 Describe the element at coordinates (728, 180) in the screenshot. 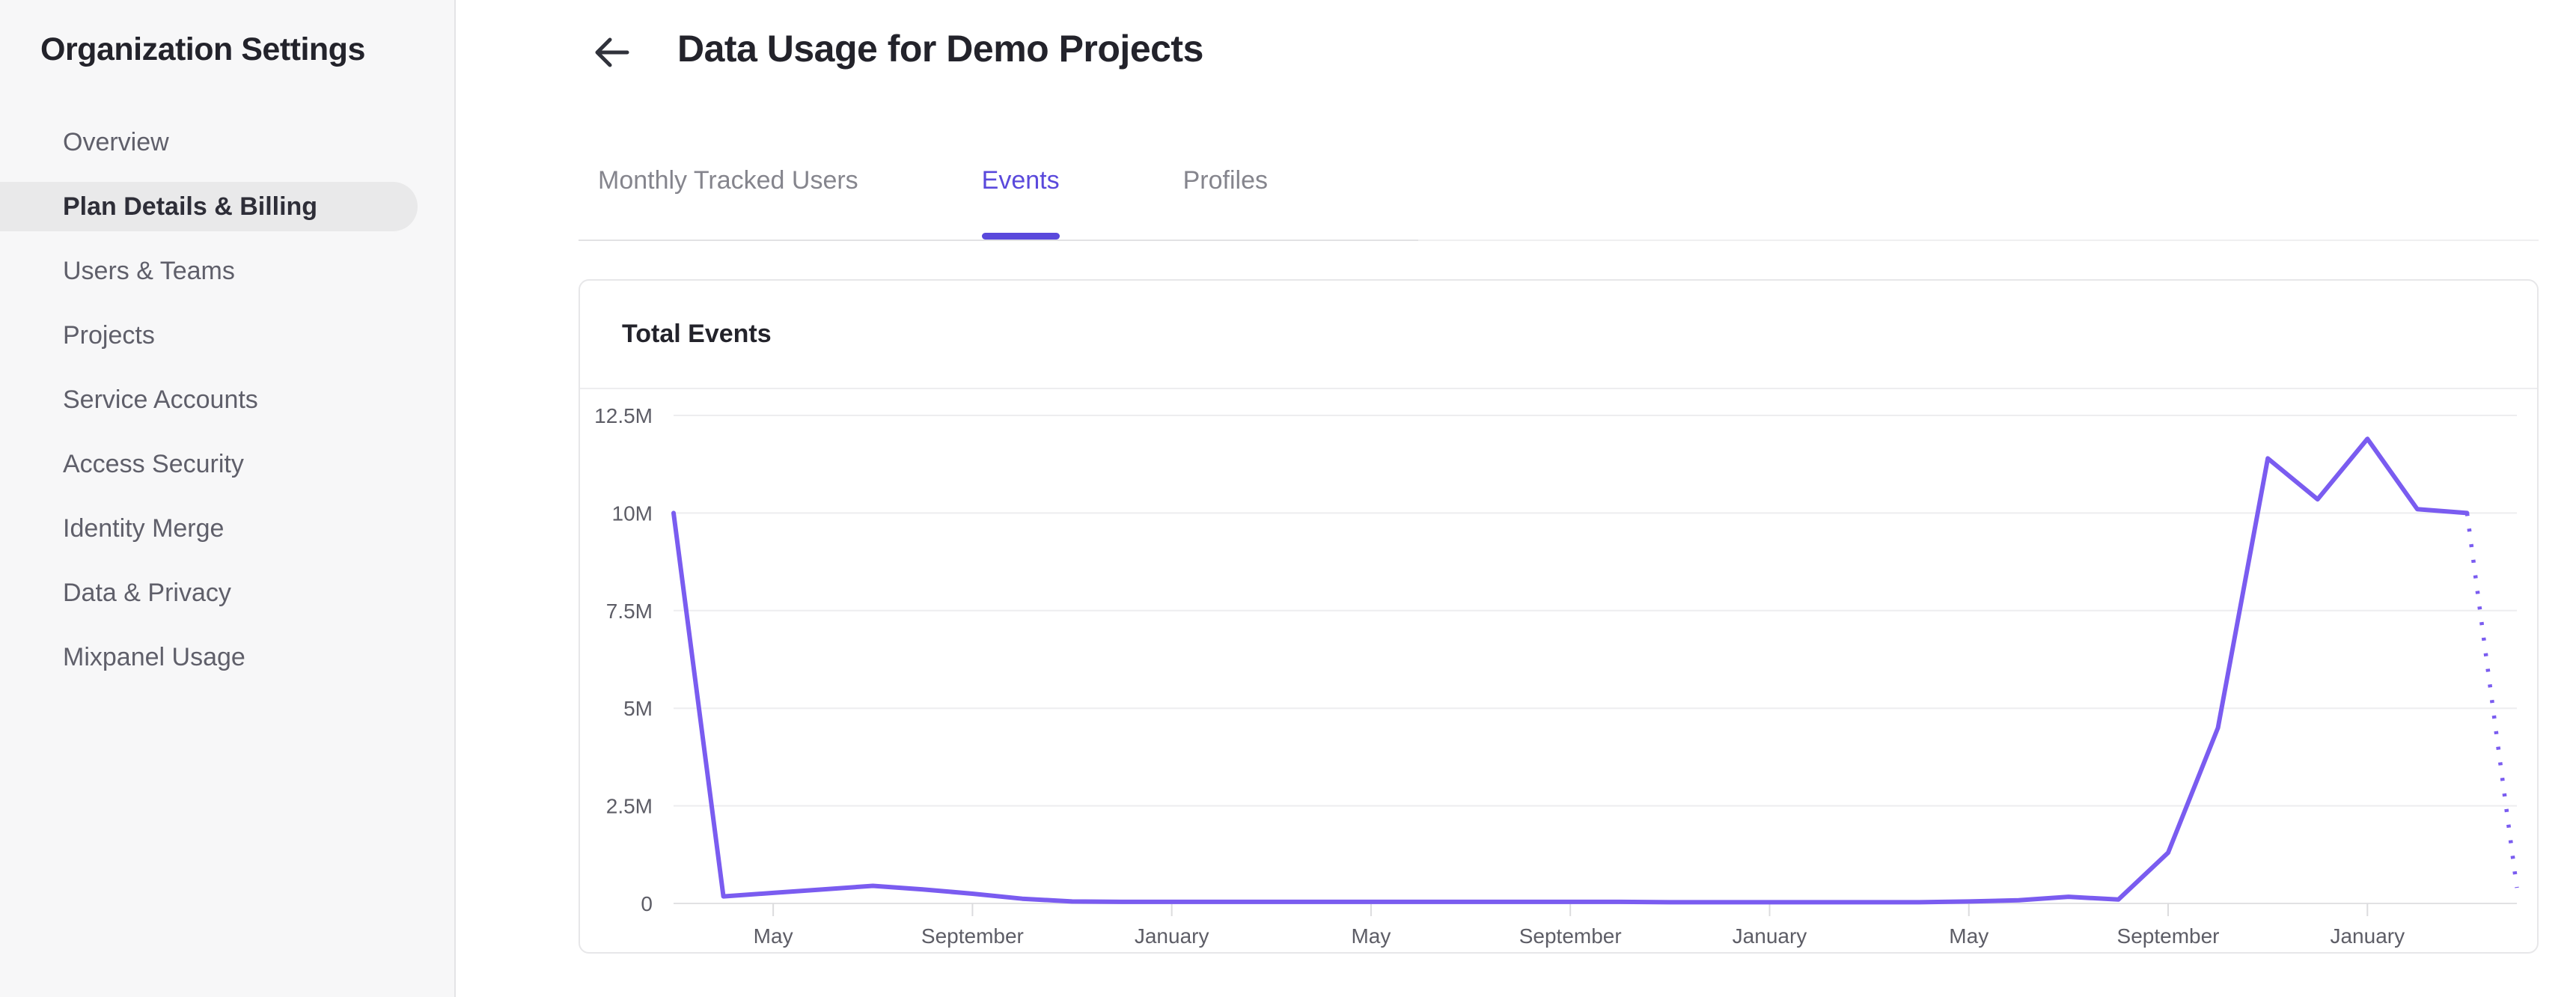

I see `tab-monthly-tracked-users: Monthly Tracked Users` at that location.